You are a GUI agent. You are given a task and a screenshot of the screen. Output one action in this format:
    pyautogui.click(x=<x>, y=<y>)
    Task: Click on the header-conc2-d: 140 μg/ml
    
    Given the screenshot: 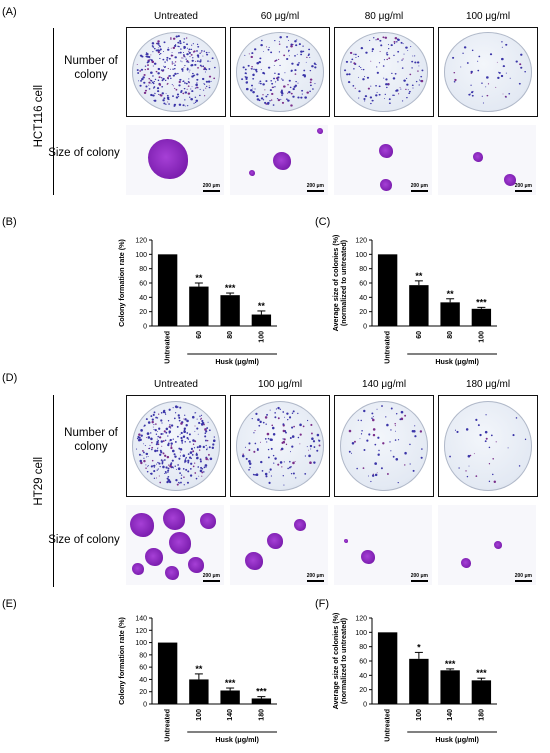 What is the action you would take?
    pyautogui.click(x=384, y=384)
    